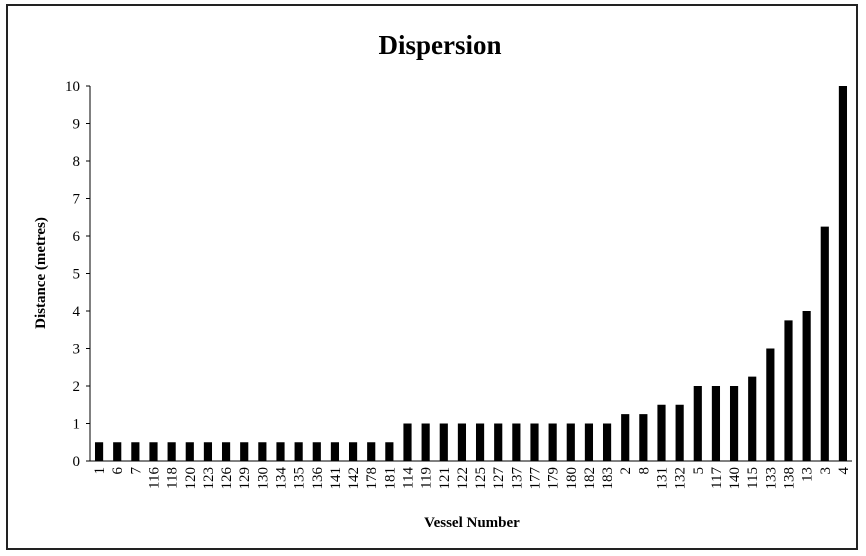  Describe the element at coordinates (572, 478) in the screenshot. I see `x-tick-label: 180` at that location.